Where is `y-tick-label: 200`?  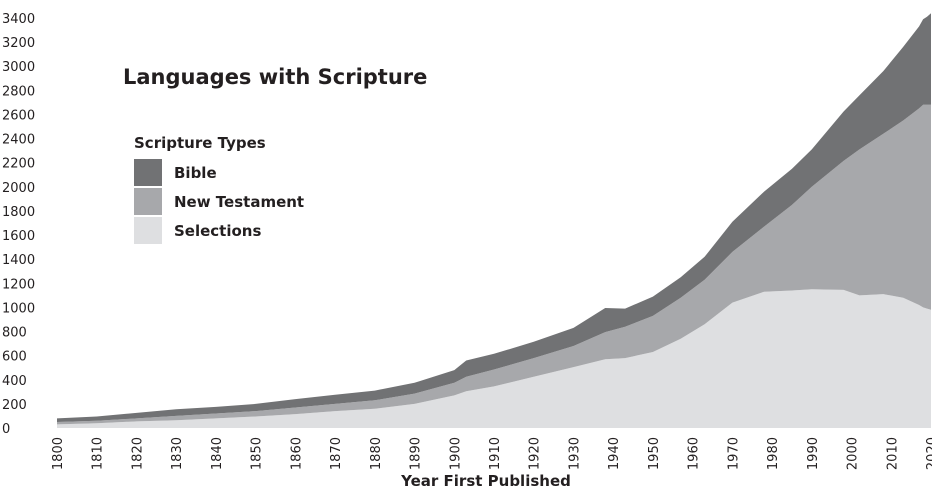
y-tick-label: 200 is located at coordinates (14, 405).